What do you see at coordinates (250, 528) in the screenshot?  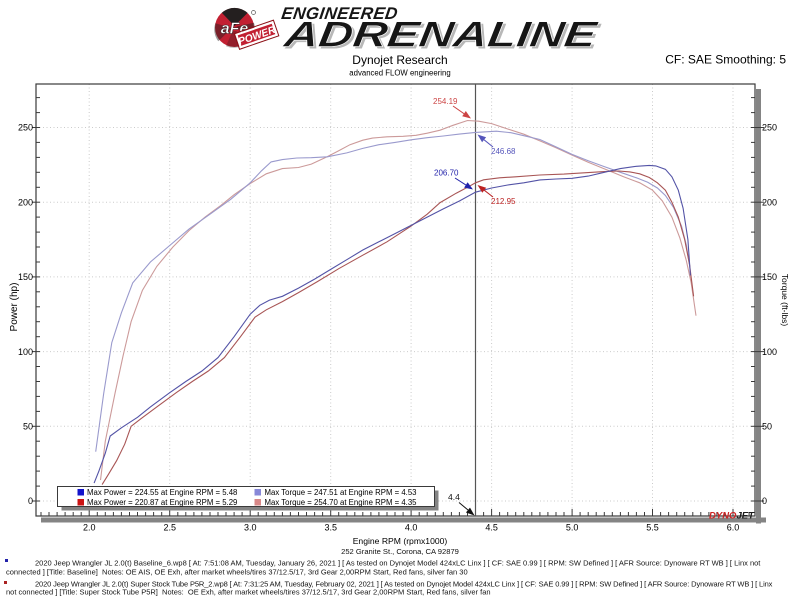 I see `svg-text: 3.0` at bounding box center [250, 528].